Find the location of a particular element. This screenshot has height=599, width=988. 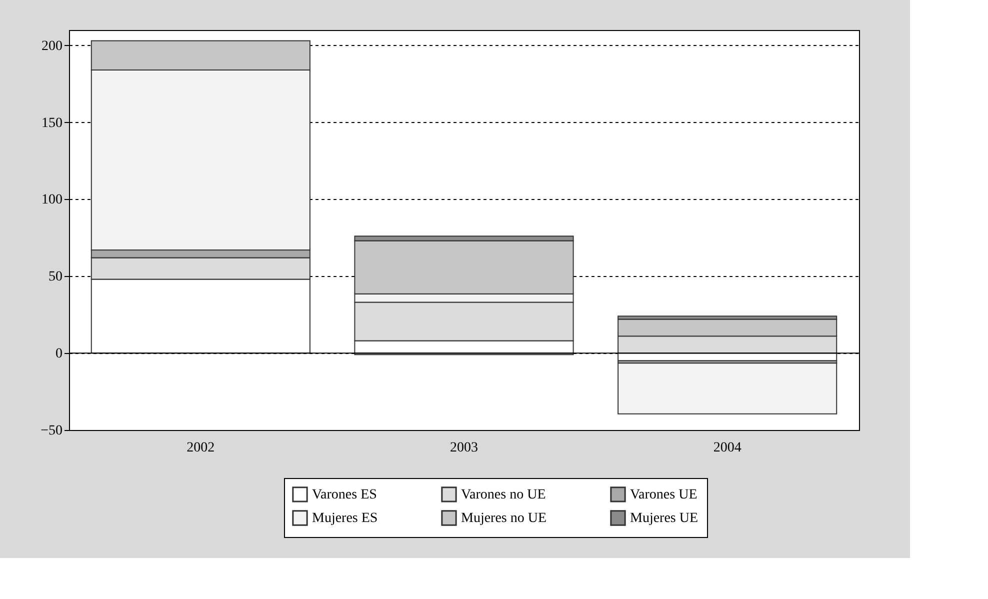

y-tick-label: 0 is located at coordinates (59, 354).